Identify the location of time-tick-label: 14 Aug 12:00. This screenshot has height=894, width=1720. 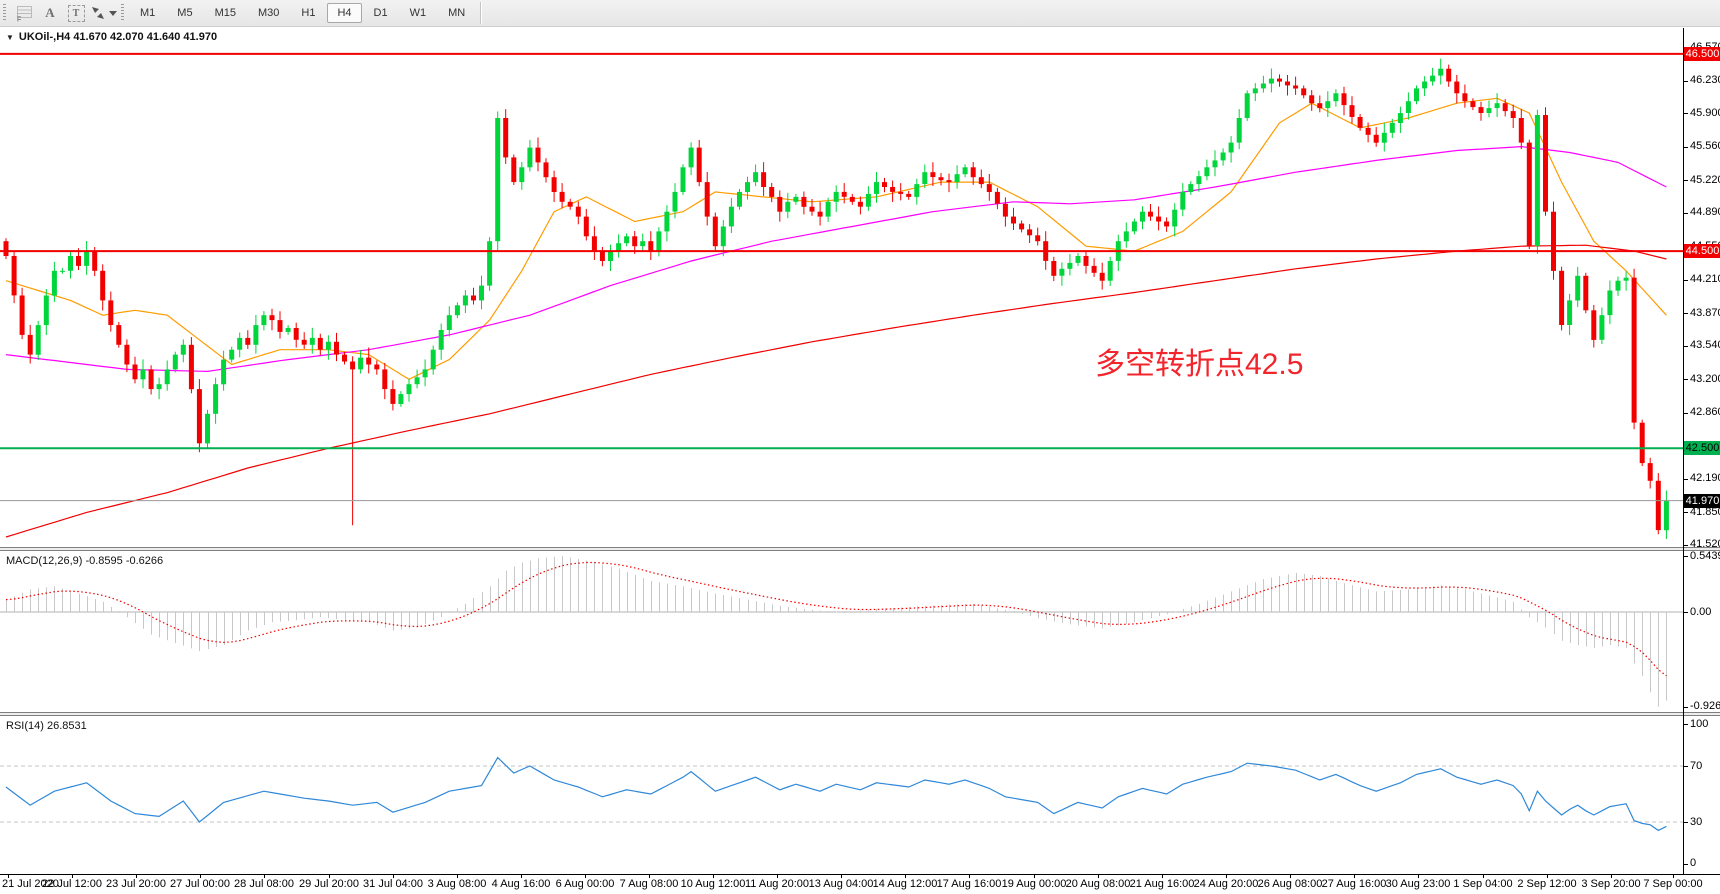
(905, 884).